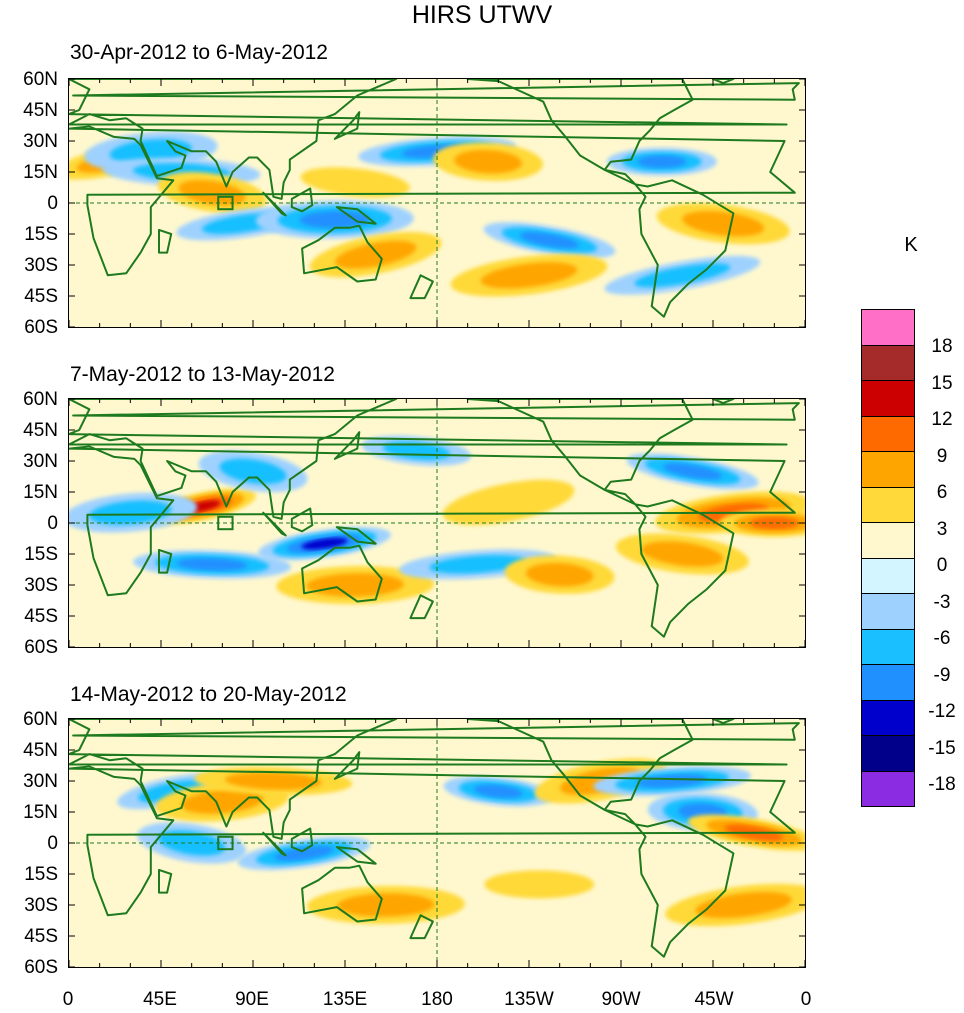  Describe the element at coordinates (52, 203) in the screenshot. I see `panel-1-lat-0: 0` at that location.